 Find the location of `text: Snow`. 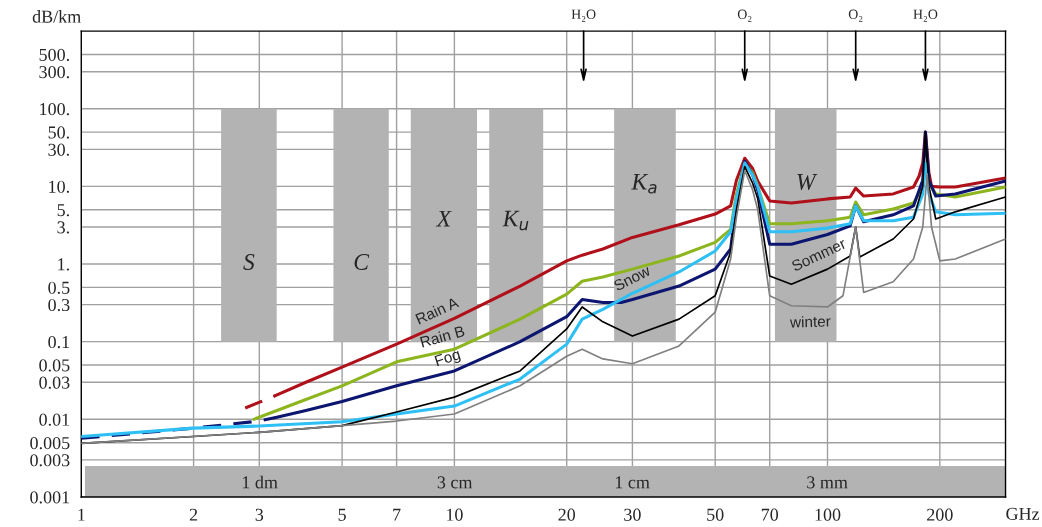

text: Snow is located at coordinates (632, 278).